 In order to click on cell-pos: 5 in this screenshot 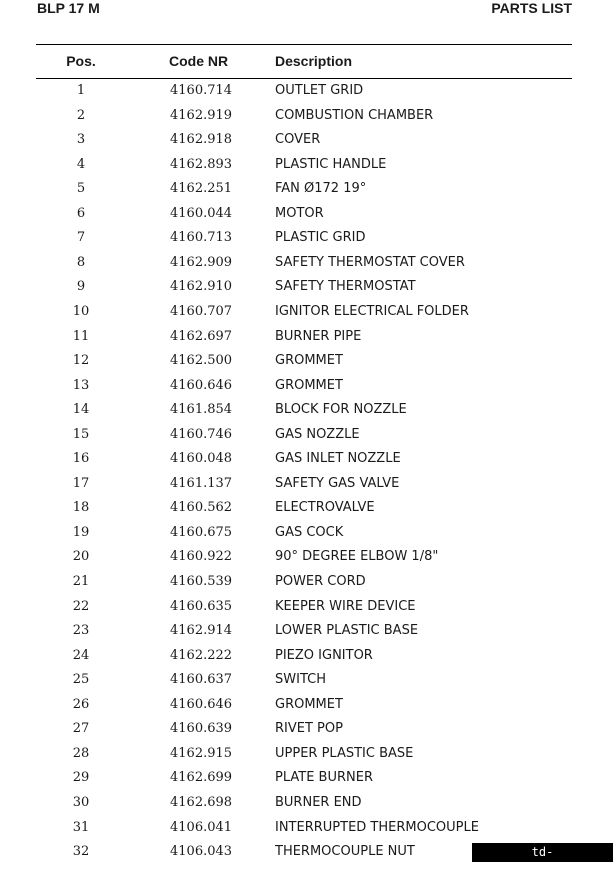, I will do `click(81, 189)`.